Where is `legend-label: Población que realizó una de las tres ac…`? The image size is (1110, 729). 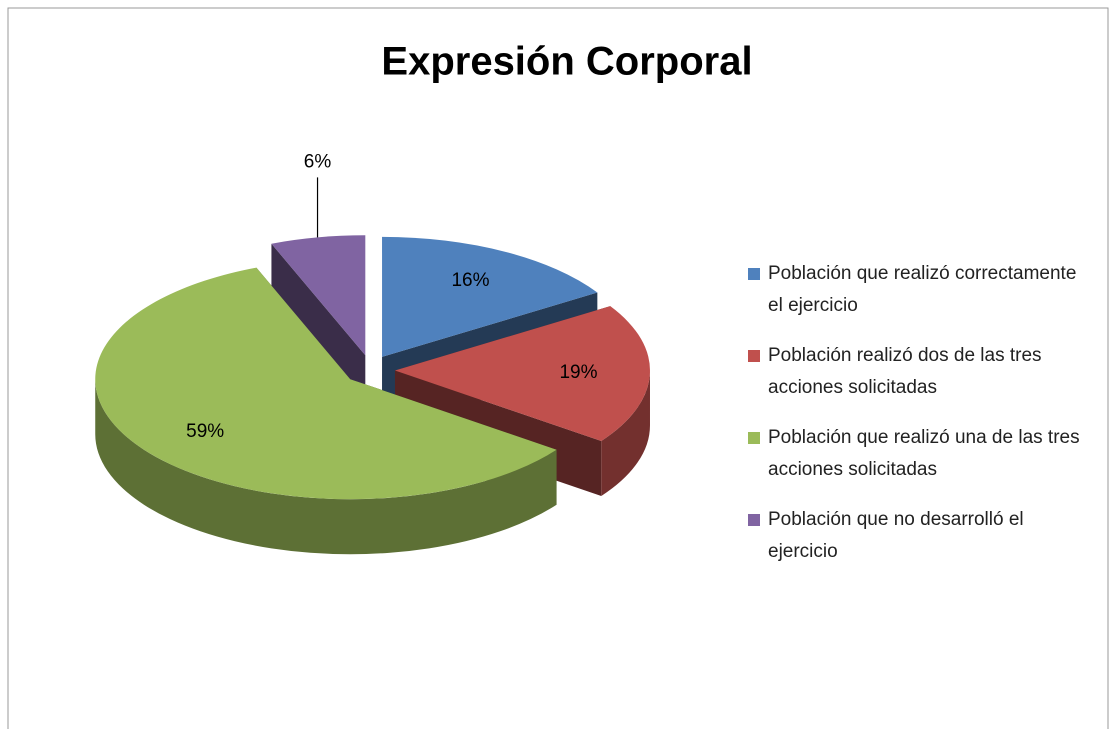 legend-label: Población que realizó una de las tres ac… is located at coordinates (924, 453).